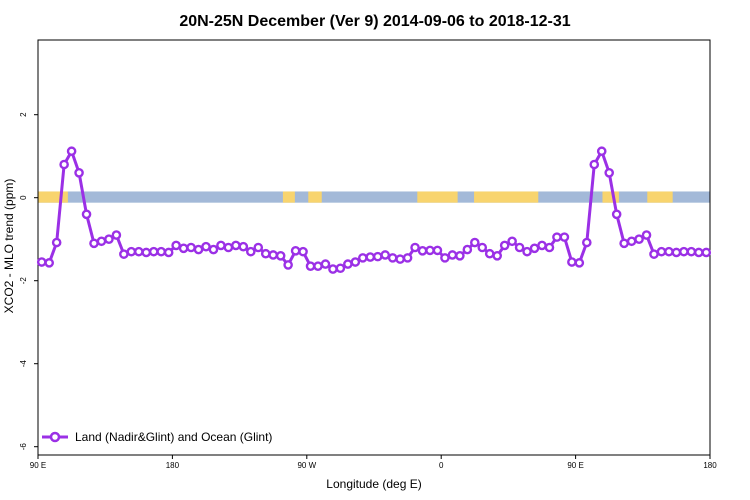 The height and width of the screenshot is (500, 750). What do you see at coordinates (9, 246) in the screenshot?
I see `y-axis-label: XCO2 - MLO trend (ppm)` at bounding box center [9, 246].